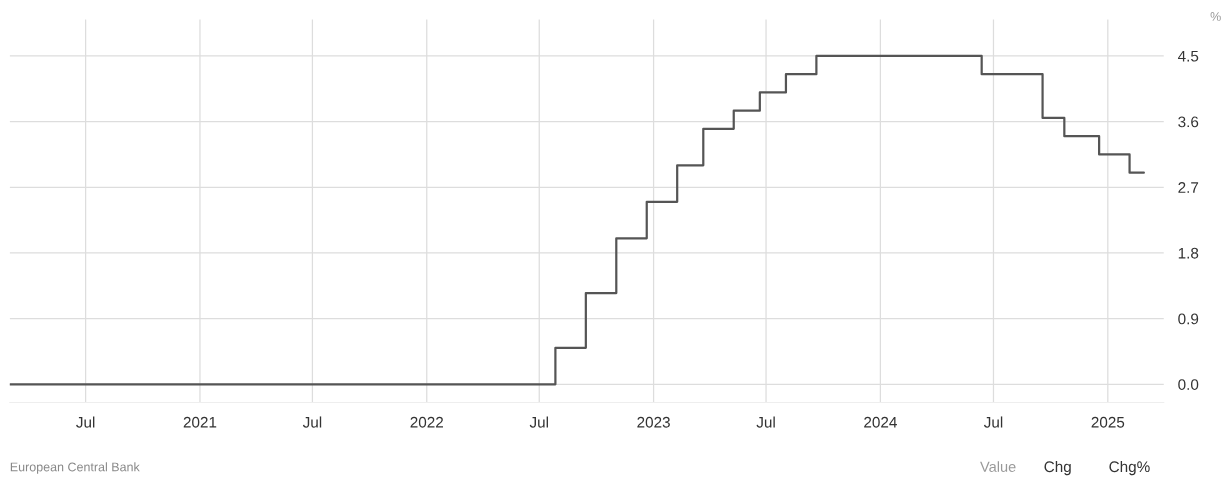 This screenshot has height=485, width=1225. I want to click on x-tick-label: 2023, so click(653, 422).